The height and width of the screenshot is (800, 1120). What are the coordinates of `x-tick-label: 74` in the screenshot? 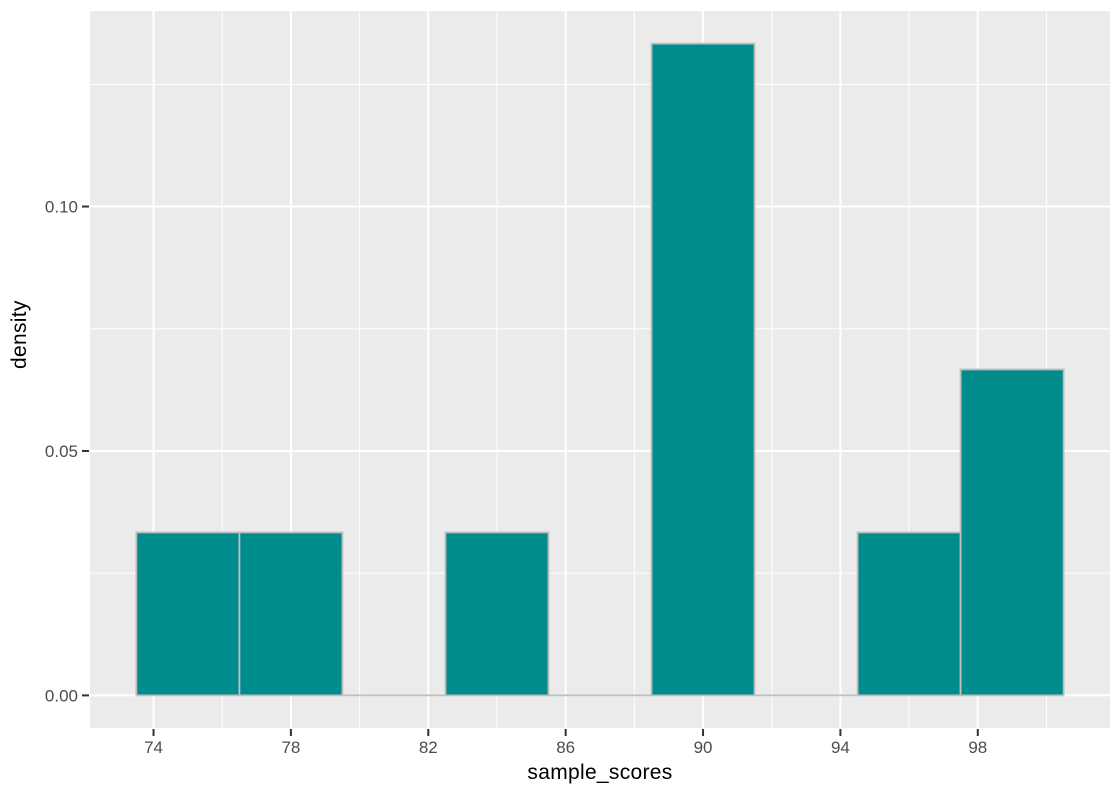 It's located at (153, 747).